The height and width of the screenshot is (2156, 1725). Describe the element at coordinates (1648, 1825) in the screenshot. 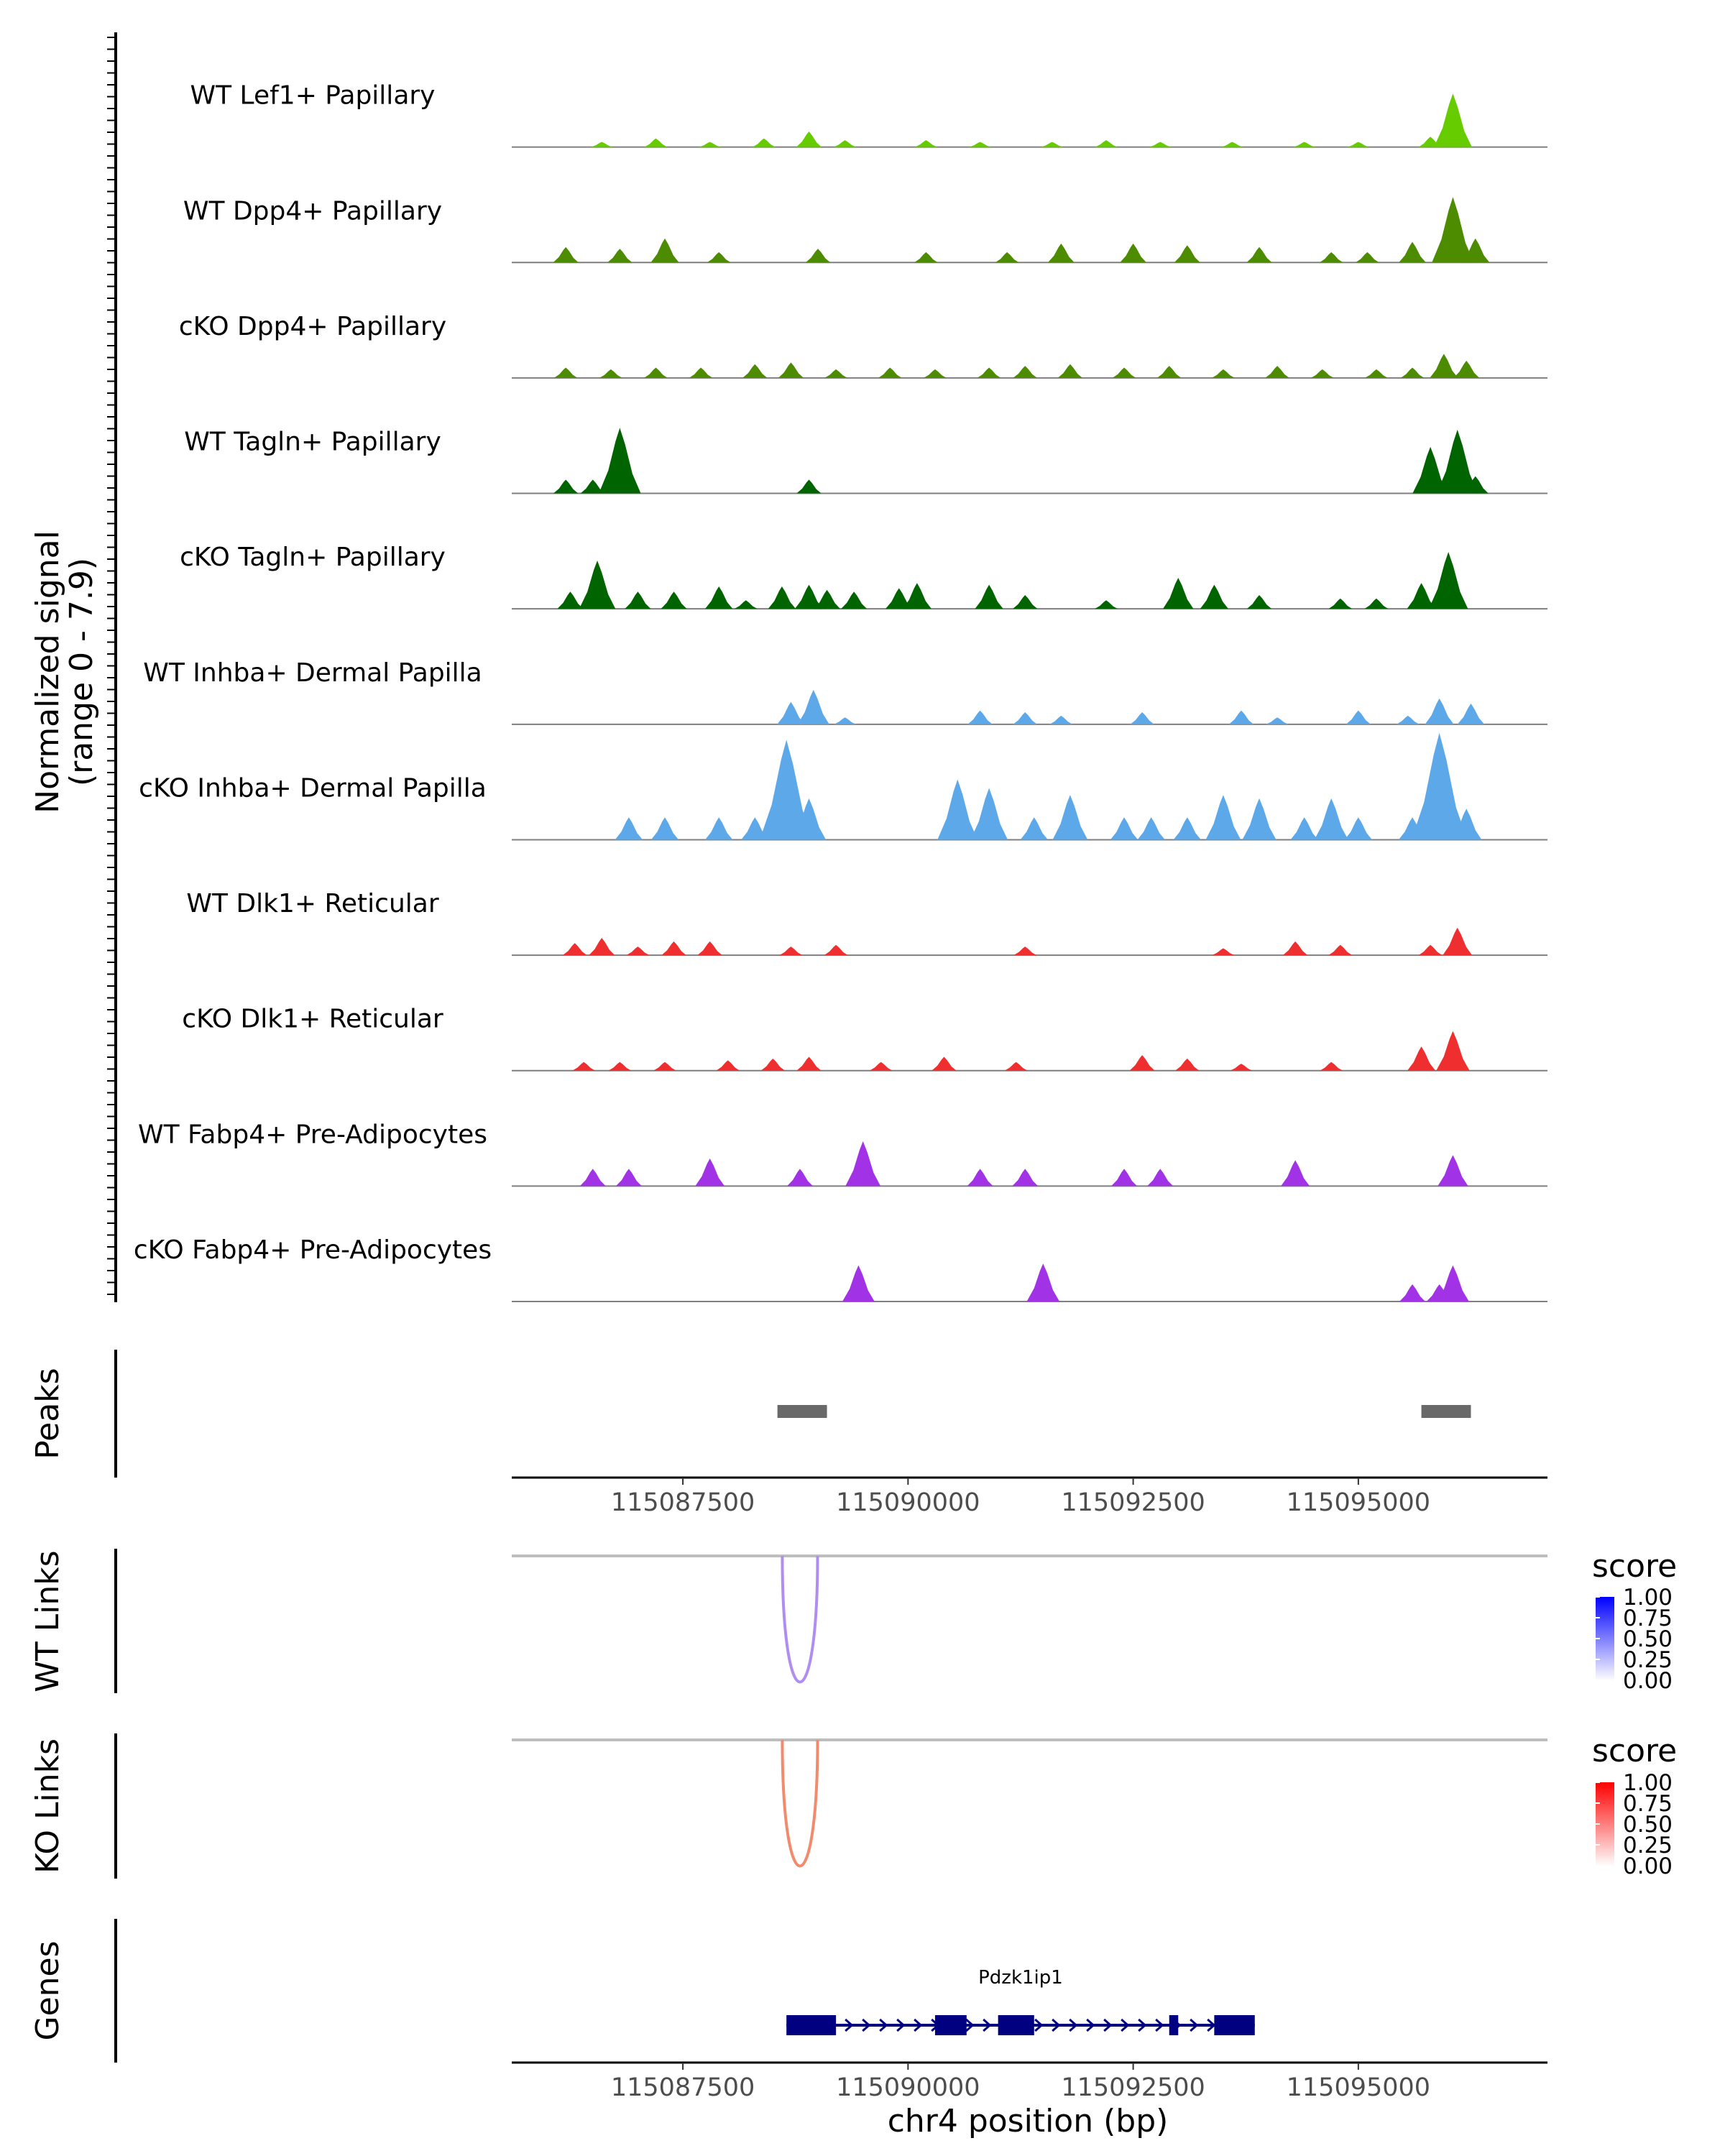

I see `legend-tick-label: 0.50` at that location.